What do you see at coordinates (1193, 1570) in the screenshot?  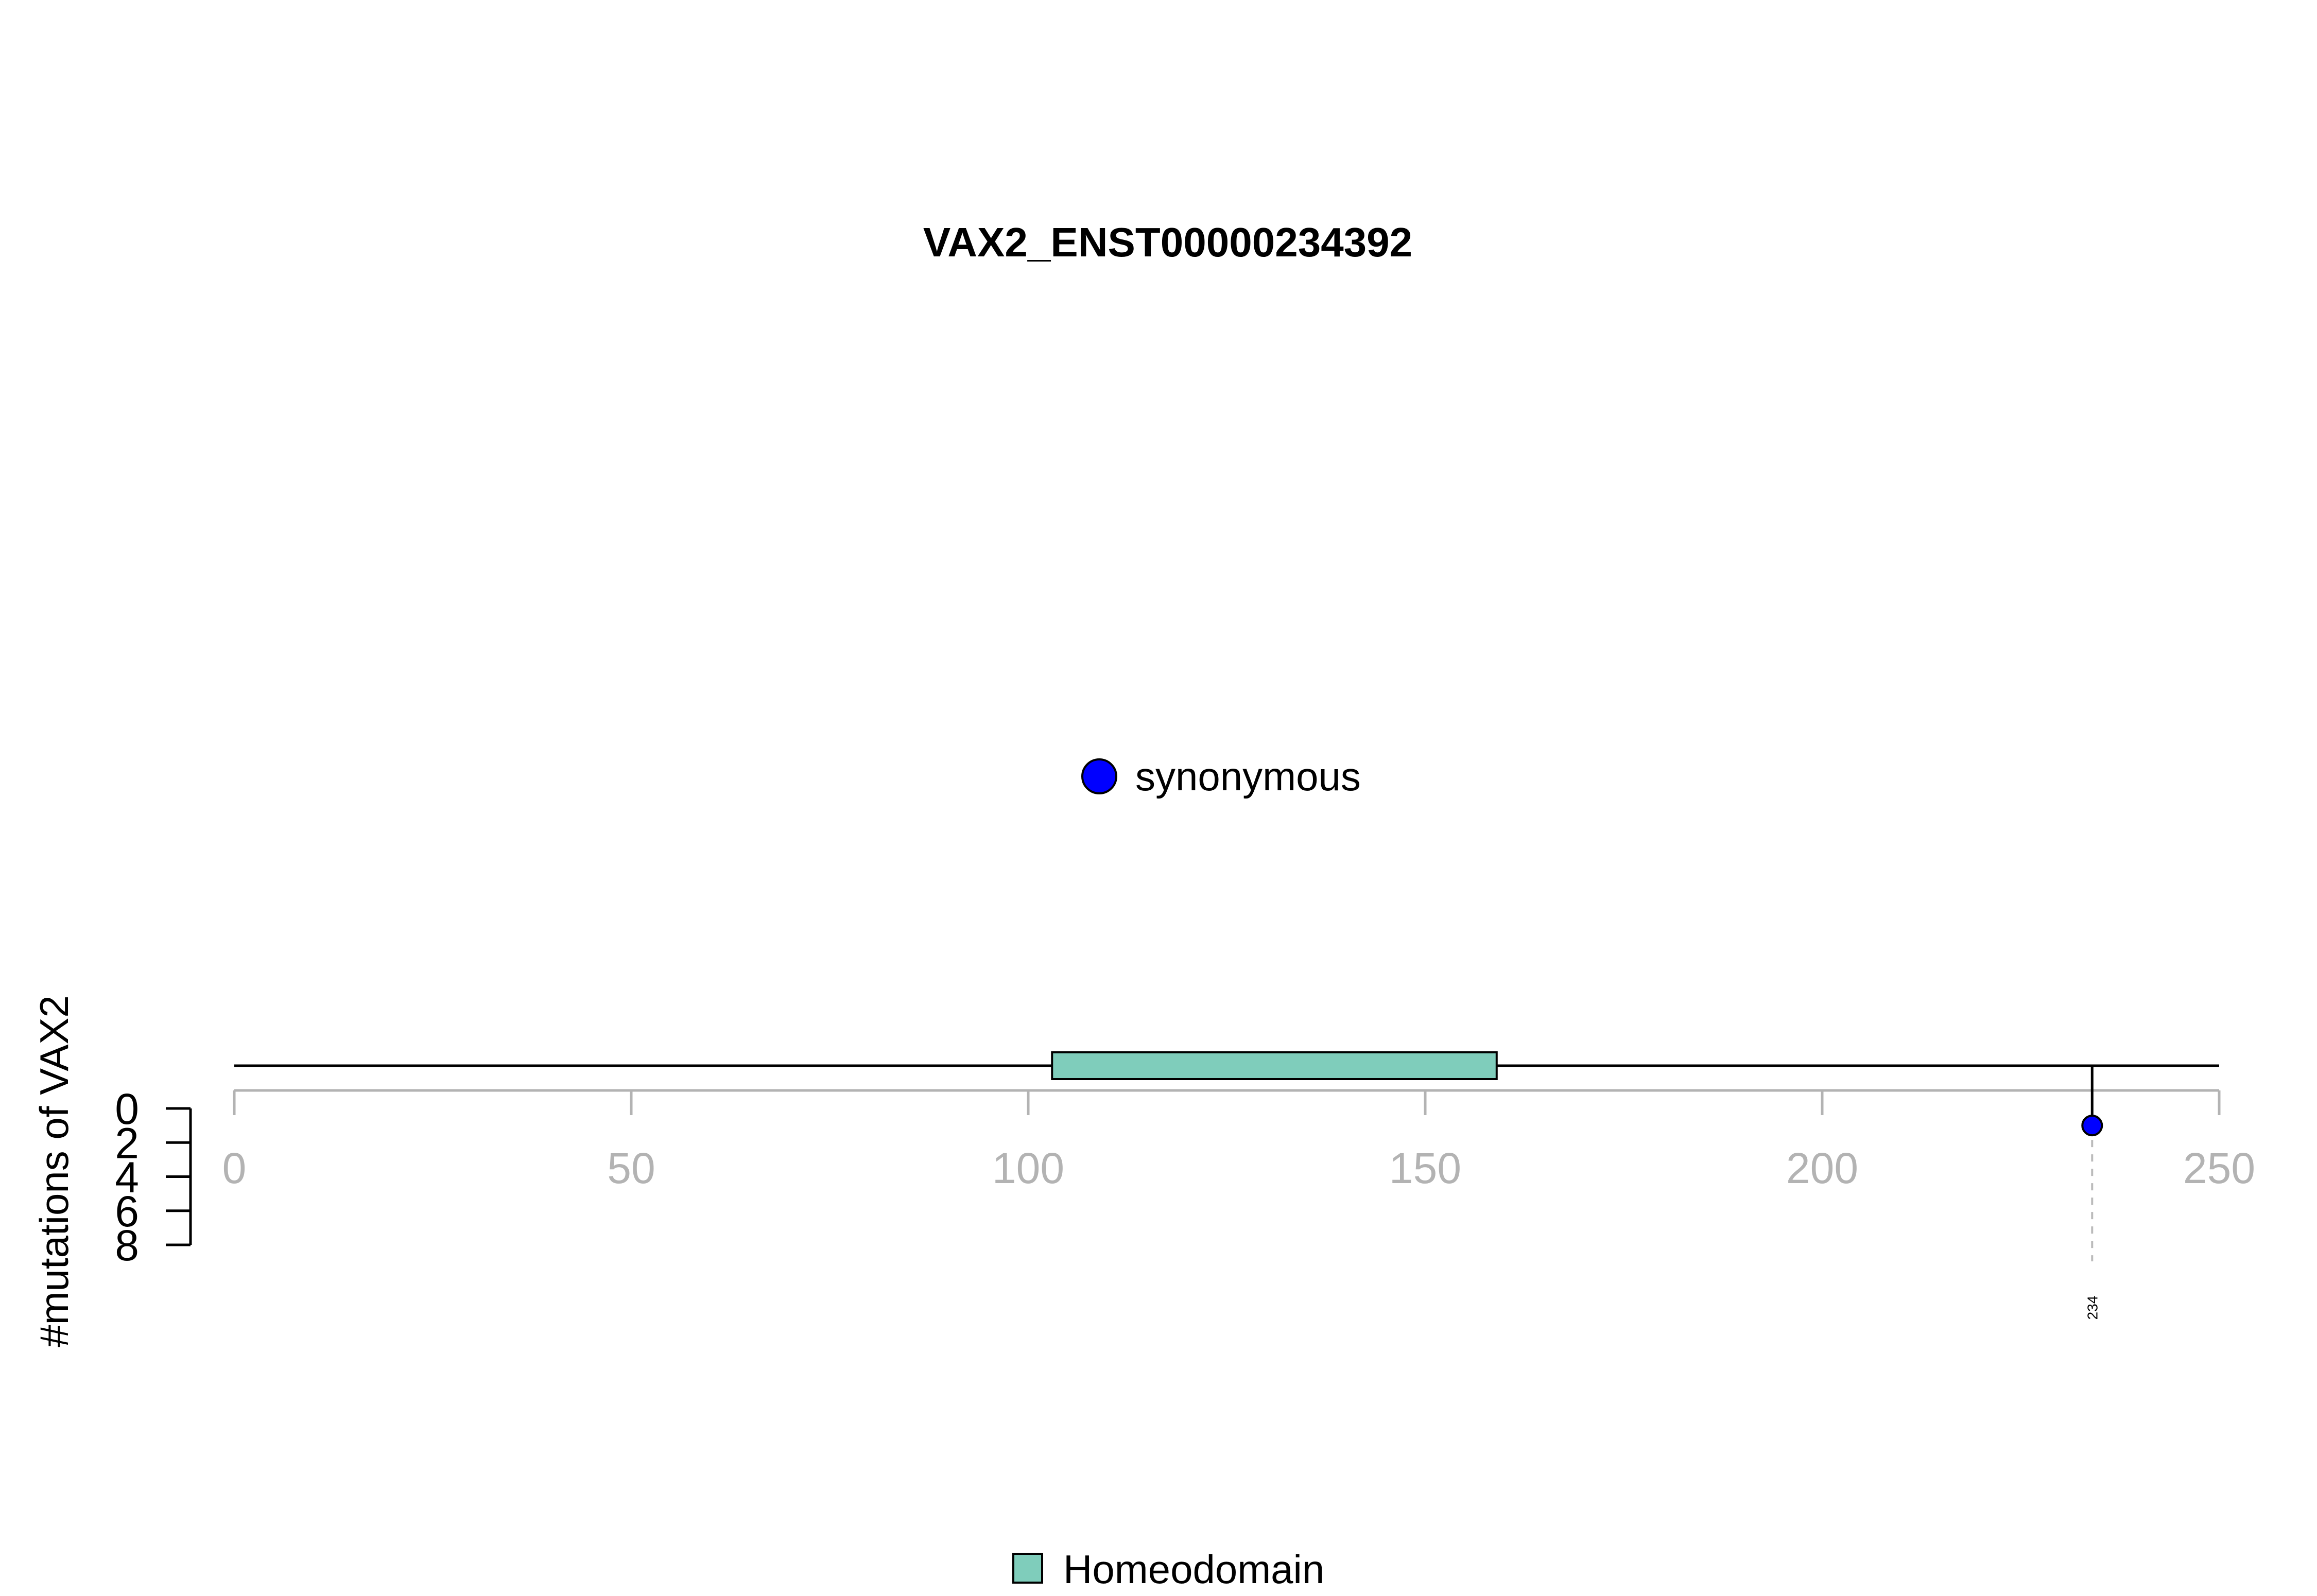 I see `legend-label-homeodomain: Homeodomain` at bounding box center [1193, 1570].